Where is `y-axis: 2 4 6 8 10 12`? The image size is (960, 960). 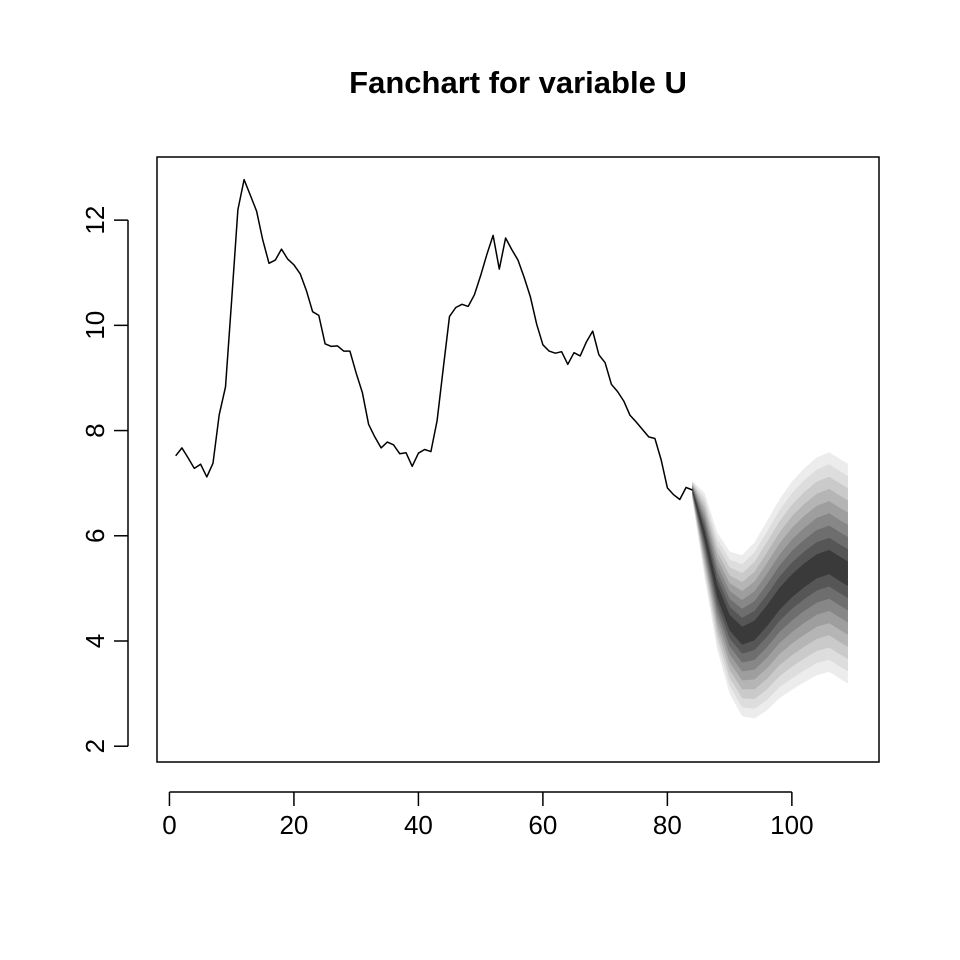 y-axis: 2 4 6 8 10 12 is located at coordinates (104, 479).